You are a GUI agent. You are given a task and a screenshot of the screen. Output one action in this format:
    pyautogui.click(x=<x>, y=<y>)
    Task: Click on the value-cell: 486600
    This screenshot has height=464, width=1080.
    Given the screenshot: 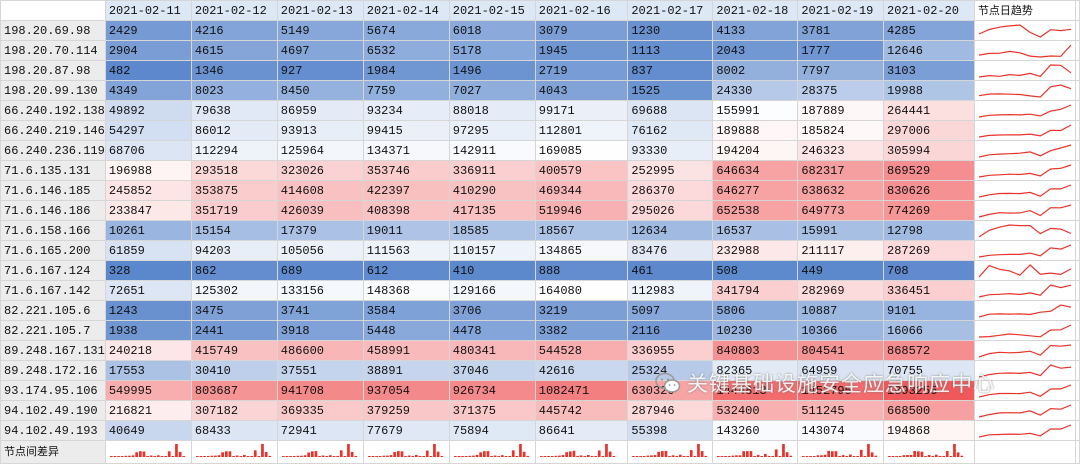 What is the action you would take?
    pyautogui.click(x=320, y=350)
    